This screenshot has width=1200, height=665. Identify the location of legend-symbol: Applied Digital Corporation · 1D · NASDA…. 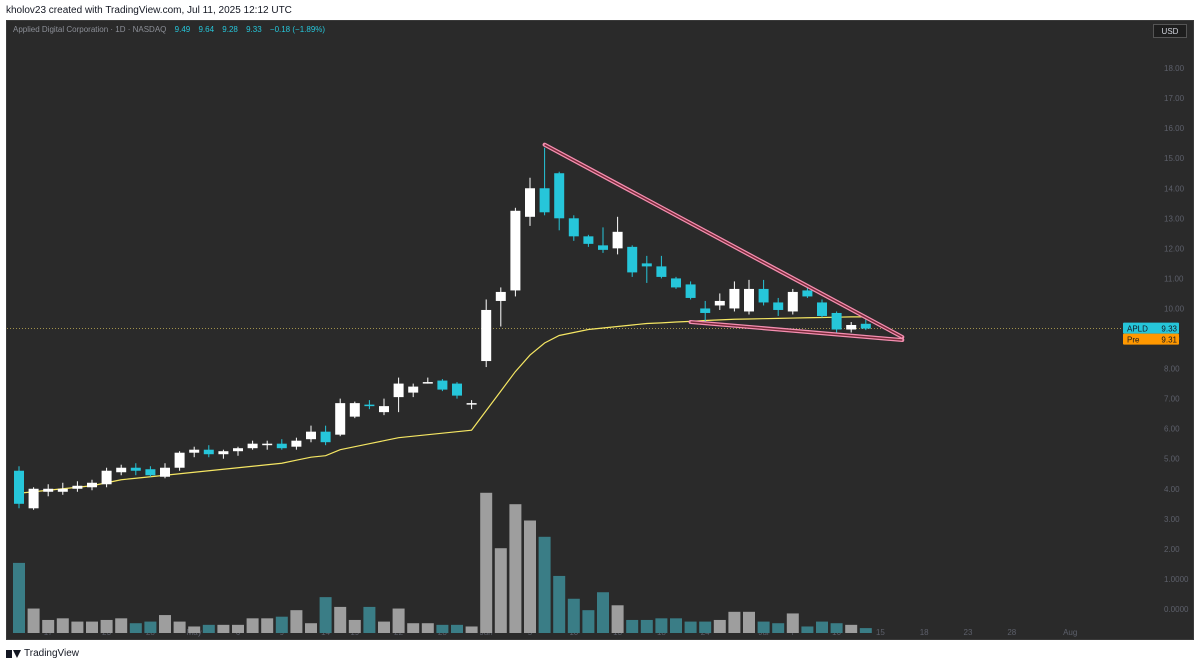
(90, 29).